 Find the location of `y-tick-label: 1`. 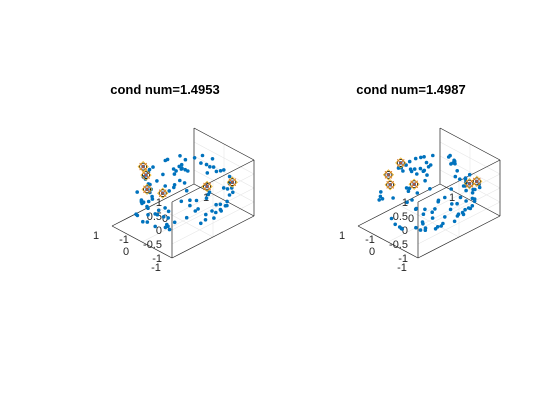

y-tick-label: 1 is located at coordinates (452, 198).